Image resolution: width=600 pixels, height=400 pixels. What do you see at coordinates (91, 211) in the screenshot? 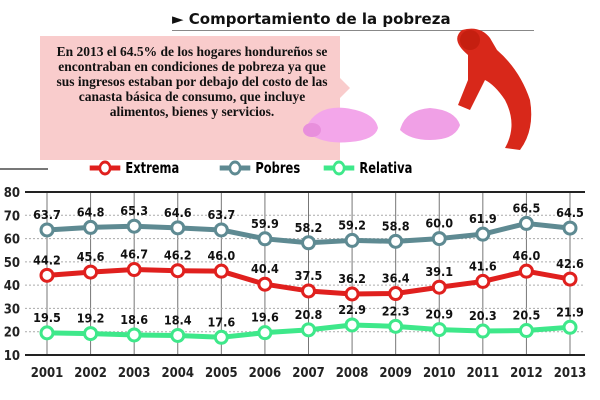
I see `data-label-pobres: 64.8` at bounding box center [91, 211].